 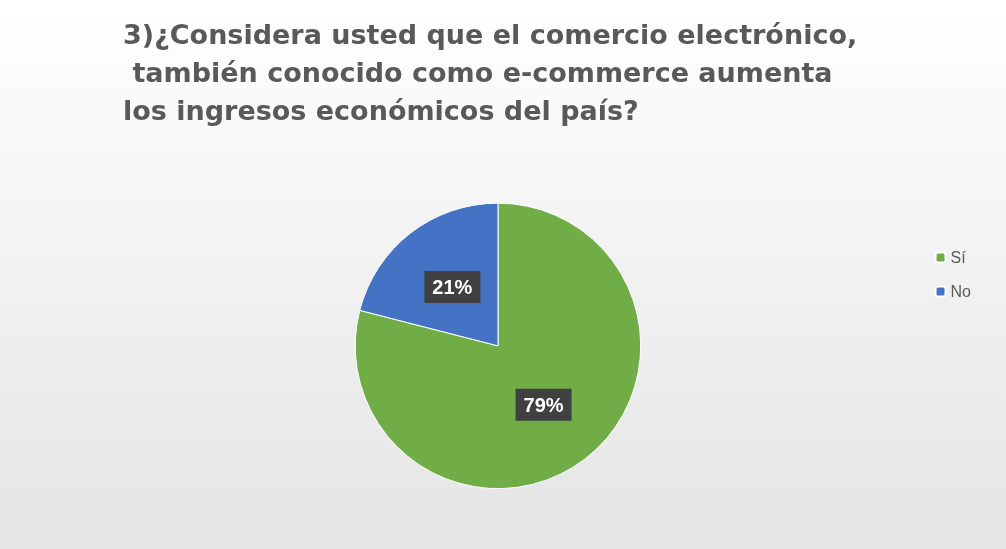 I want to click on data-label: 21%, so click(x=452, y=287).